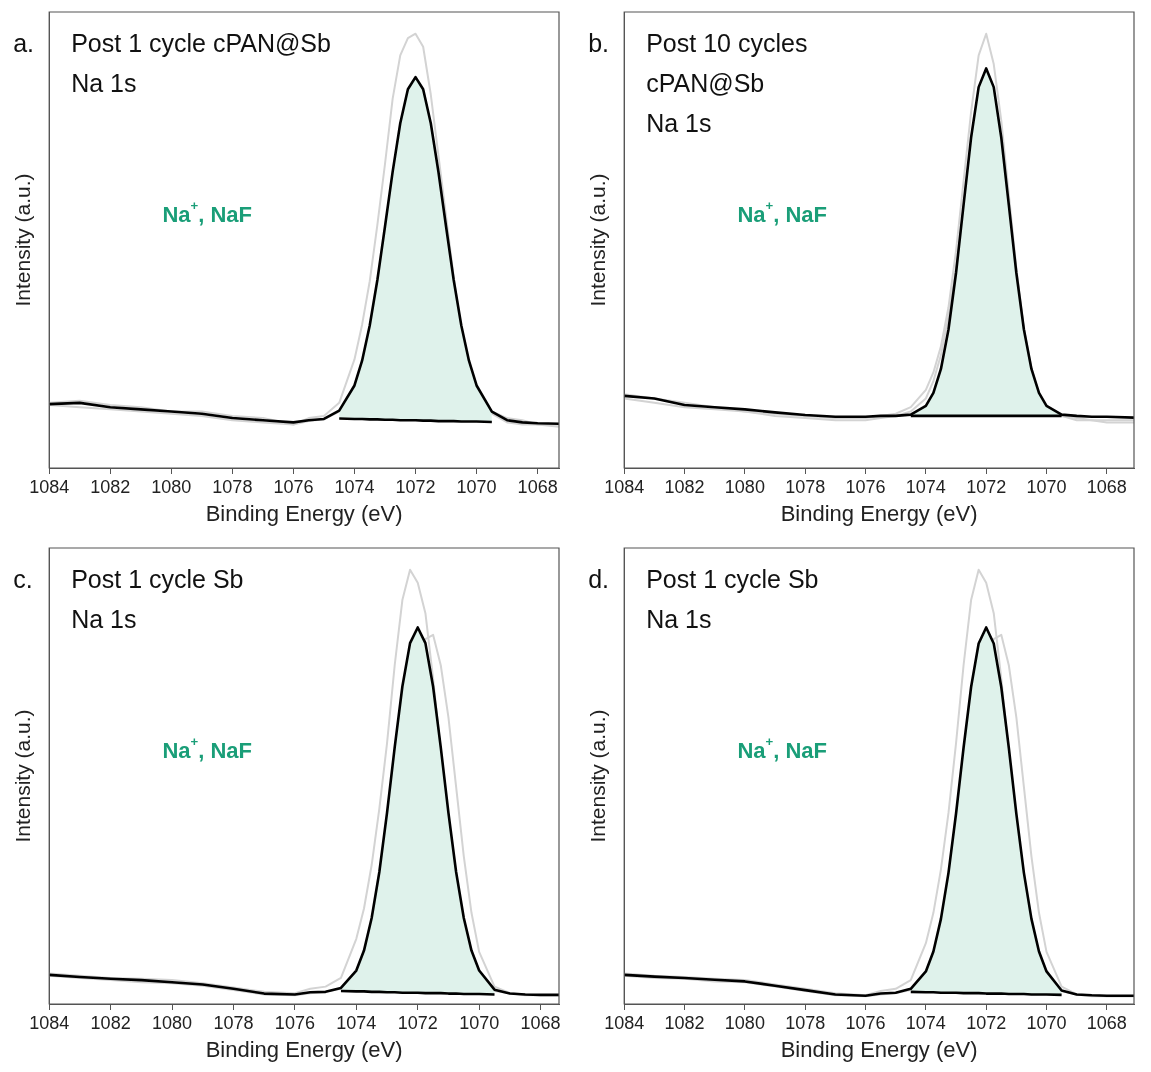 Image resolution: width=1151 pixels, height=1072 pixels. I want to click on text: d., so click(599, 579).